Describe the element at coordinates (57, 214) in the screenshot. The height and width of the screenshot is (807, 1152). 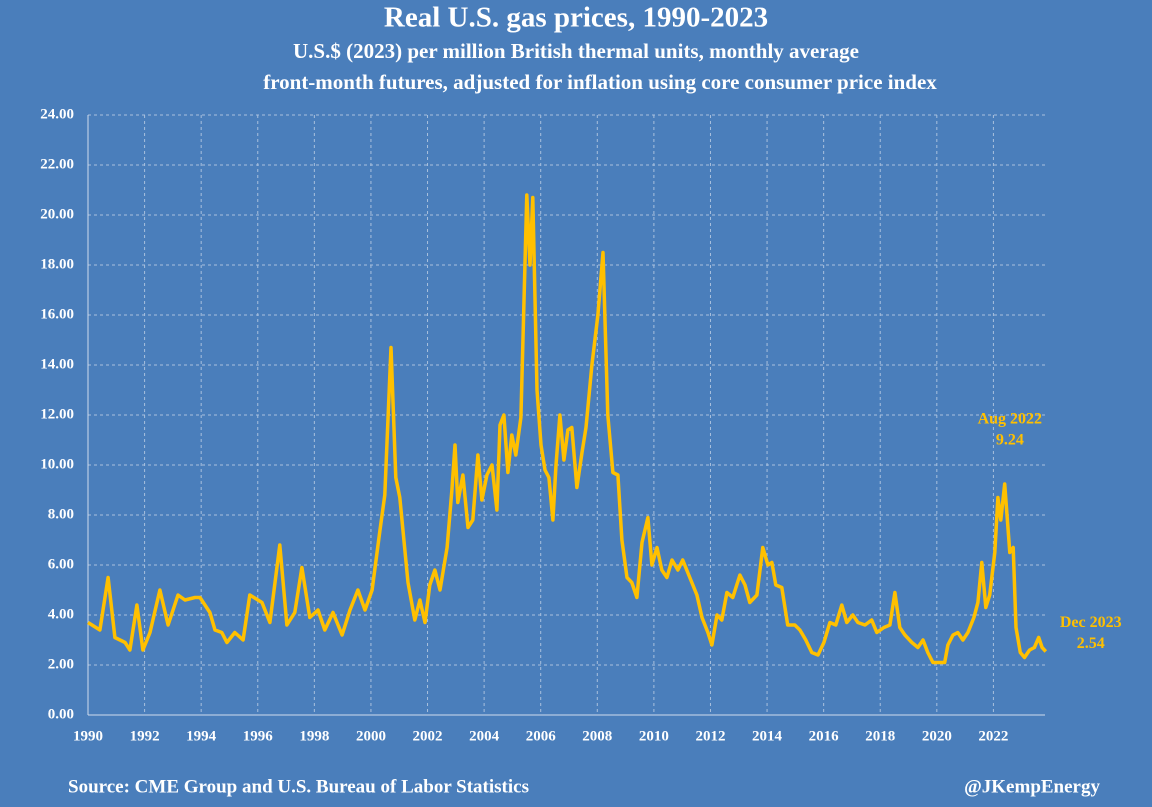
I see `y-tick-label: 20.00` at that location.